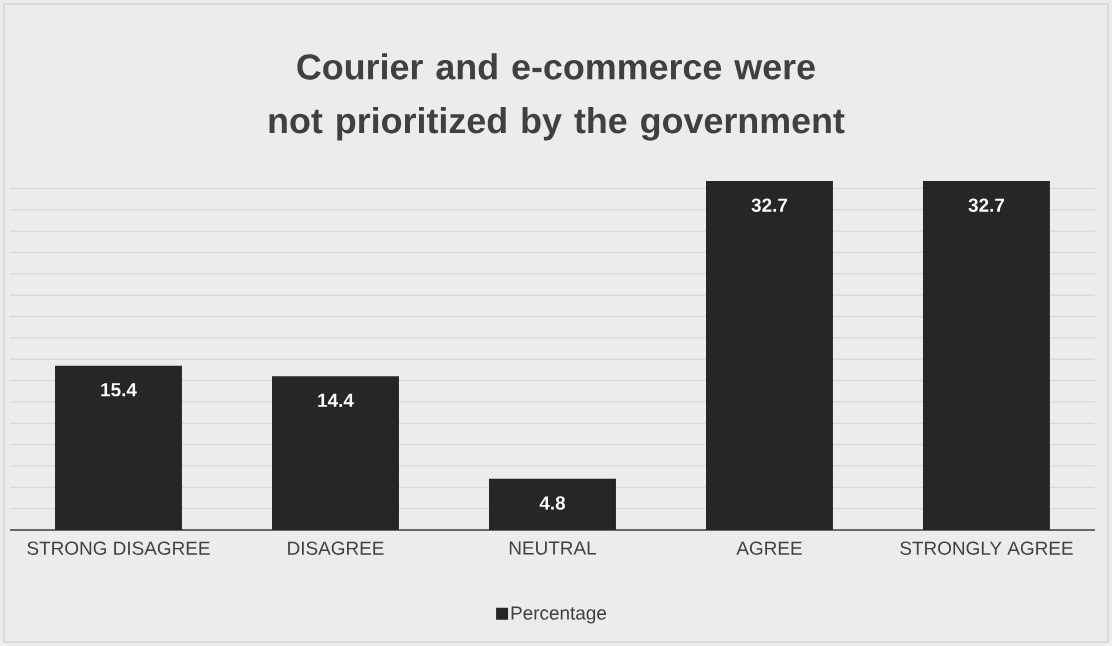 Image resolution: width=1112 pixels, height=646 pixels. I want to click on data-label: 4.8, so click(552, 503).